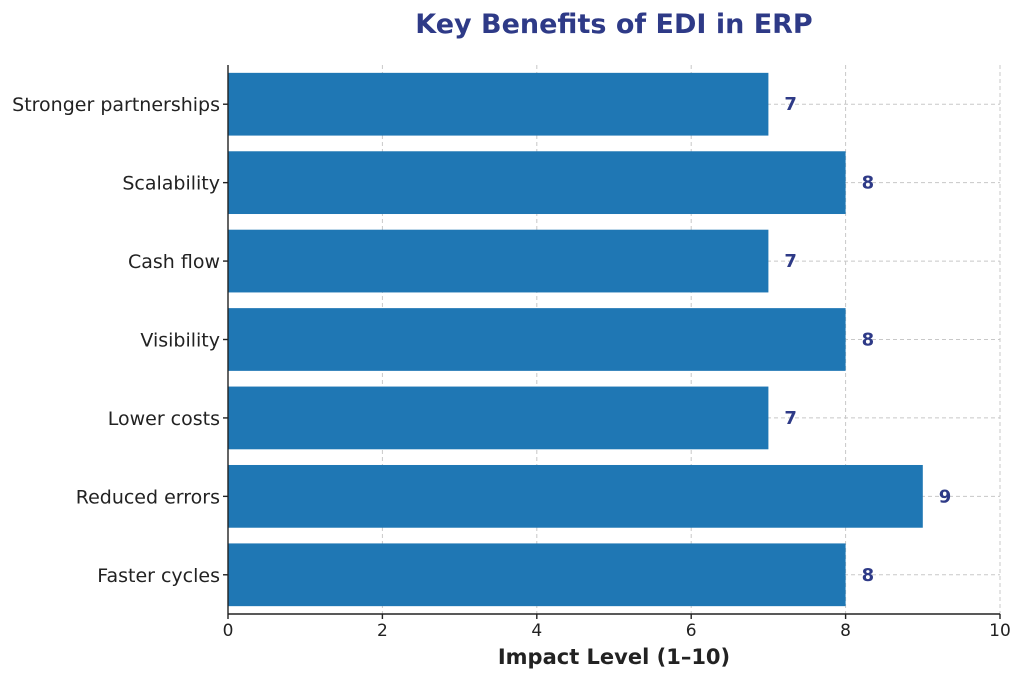 Image resolution: width=1024 pixels, height=679 pixels. What do you see at coordinates (536, 631) in the screenshot?
I see `x-tick-label: 4` at bounding box center [536, 631].